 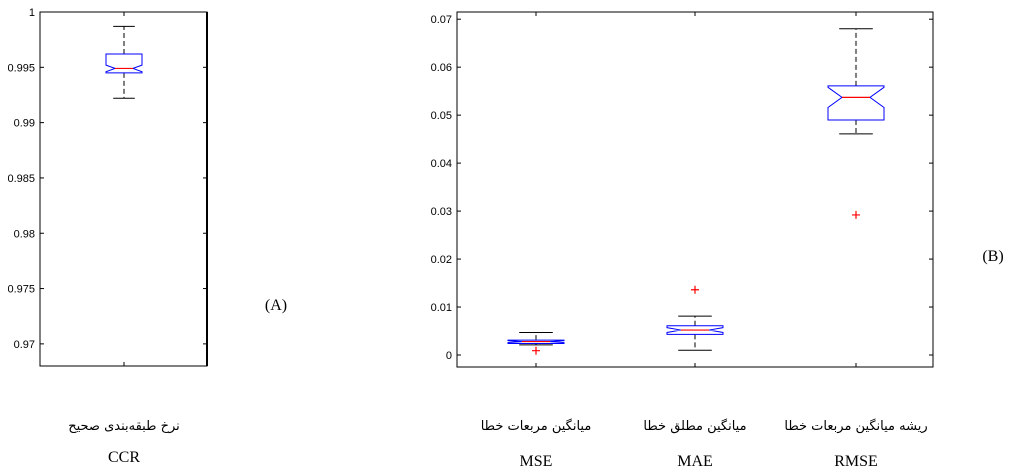 I want to click on y-tick-label: 0.98, so click(x=24, y=234).